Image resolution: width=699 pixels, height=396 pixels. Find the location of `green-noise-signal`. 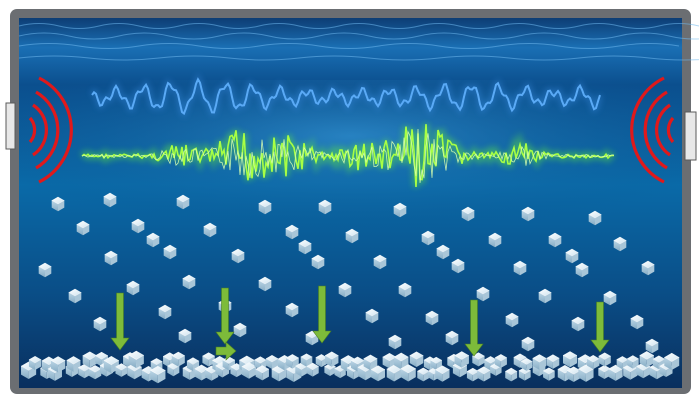

green-noise-signal is located at coordinates (347, 156).